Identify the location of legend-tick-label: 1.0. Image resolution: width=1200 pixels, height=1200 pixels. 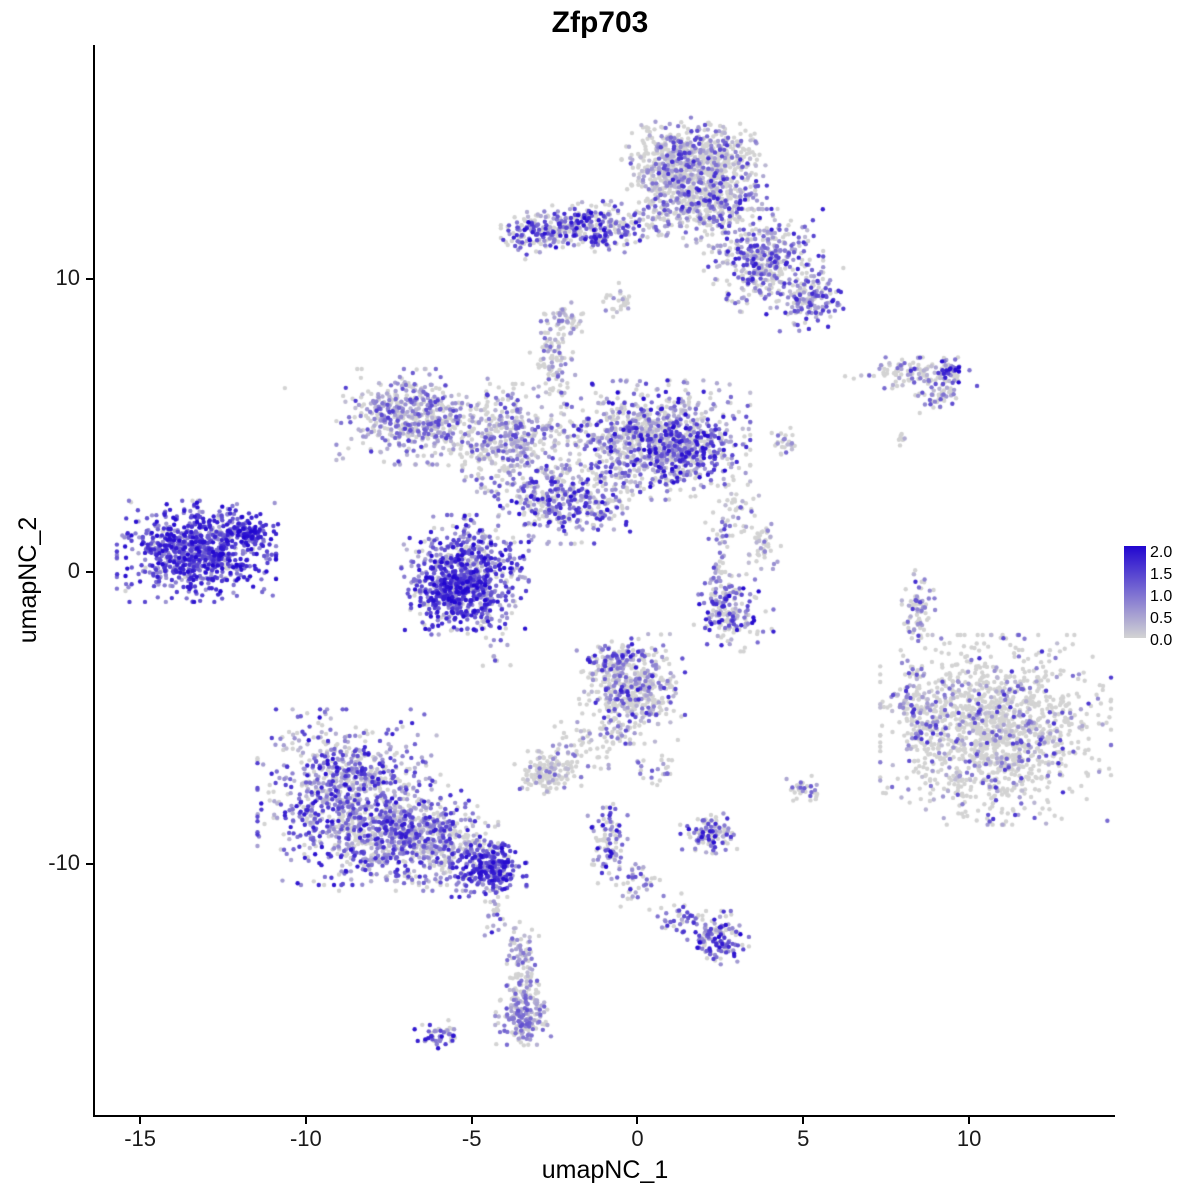
(1161, 596).